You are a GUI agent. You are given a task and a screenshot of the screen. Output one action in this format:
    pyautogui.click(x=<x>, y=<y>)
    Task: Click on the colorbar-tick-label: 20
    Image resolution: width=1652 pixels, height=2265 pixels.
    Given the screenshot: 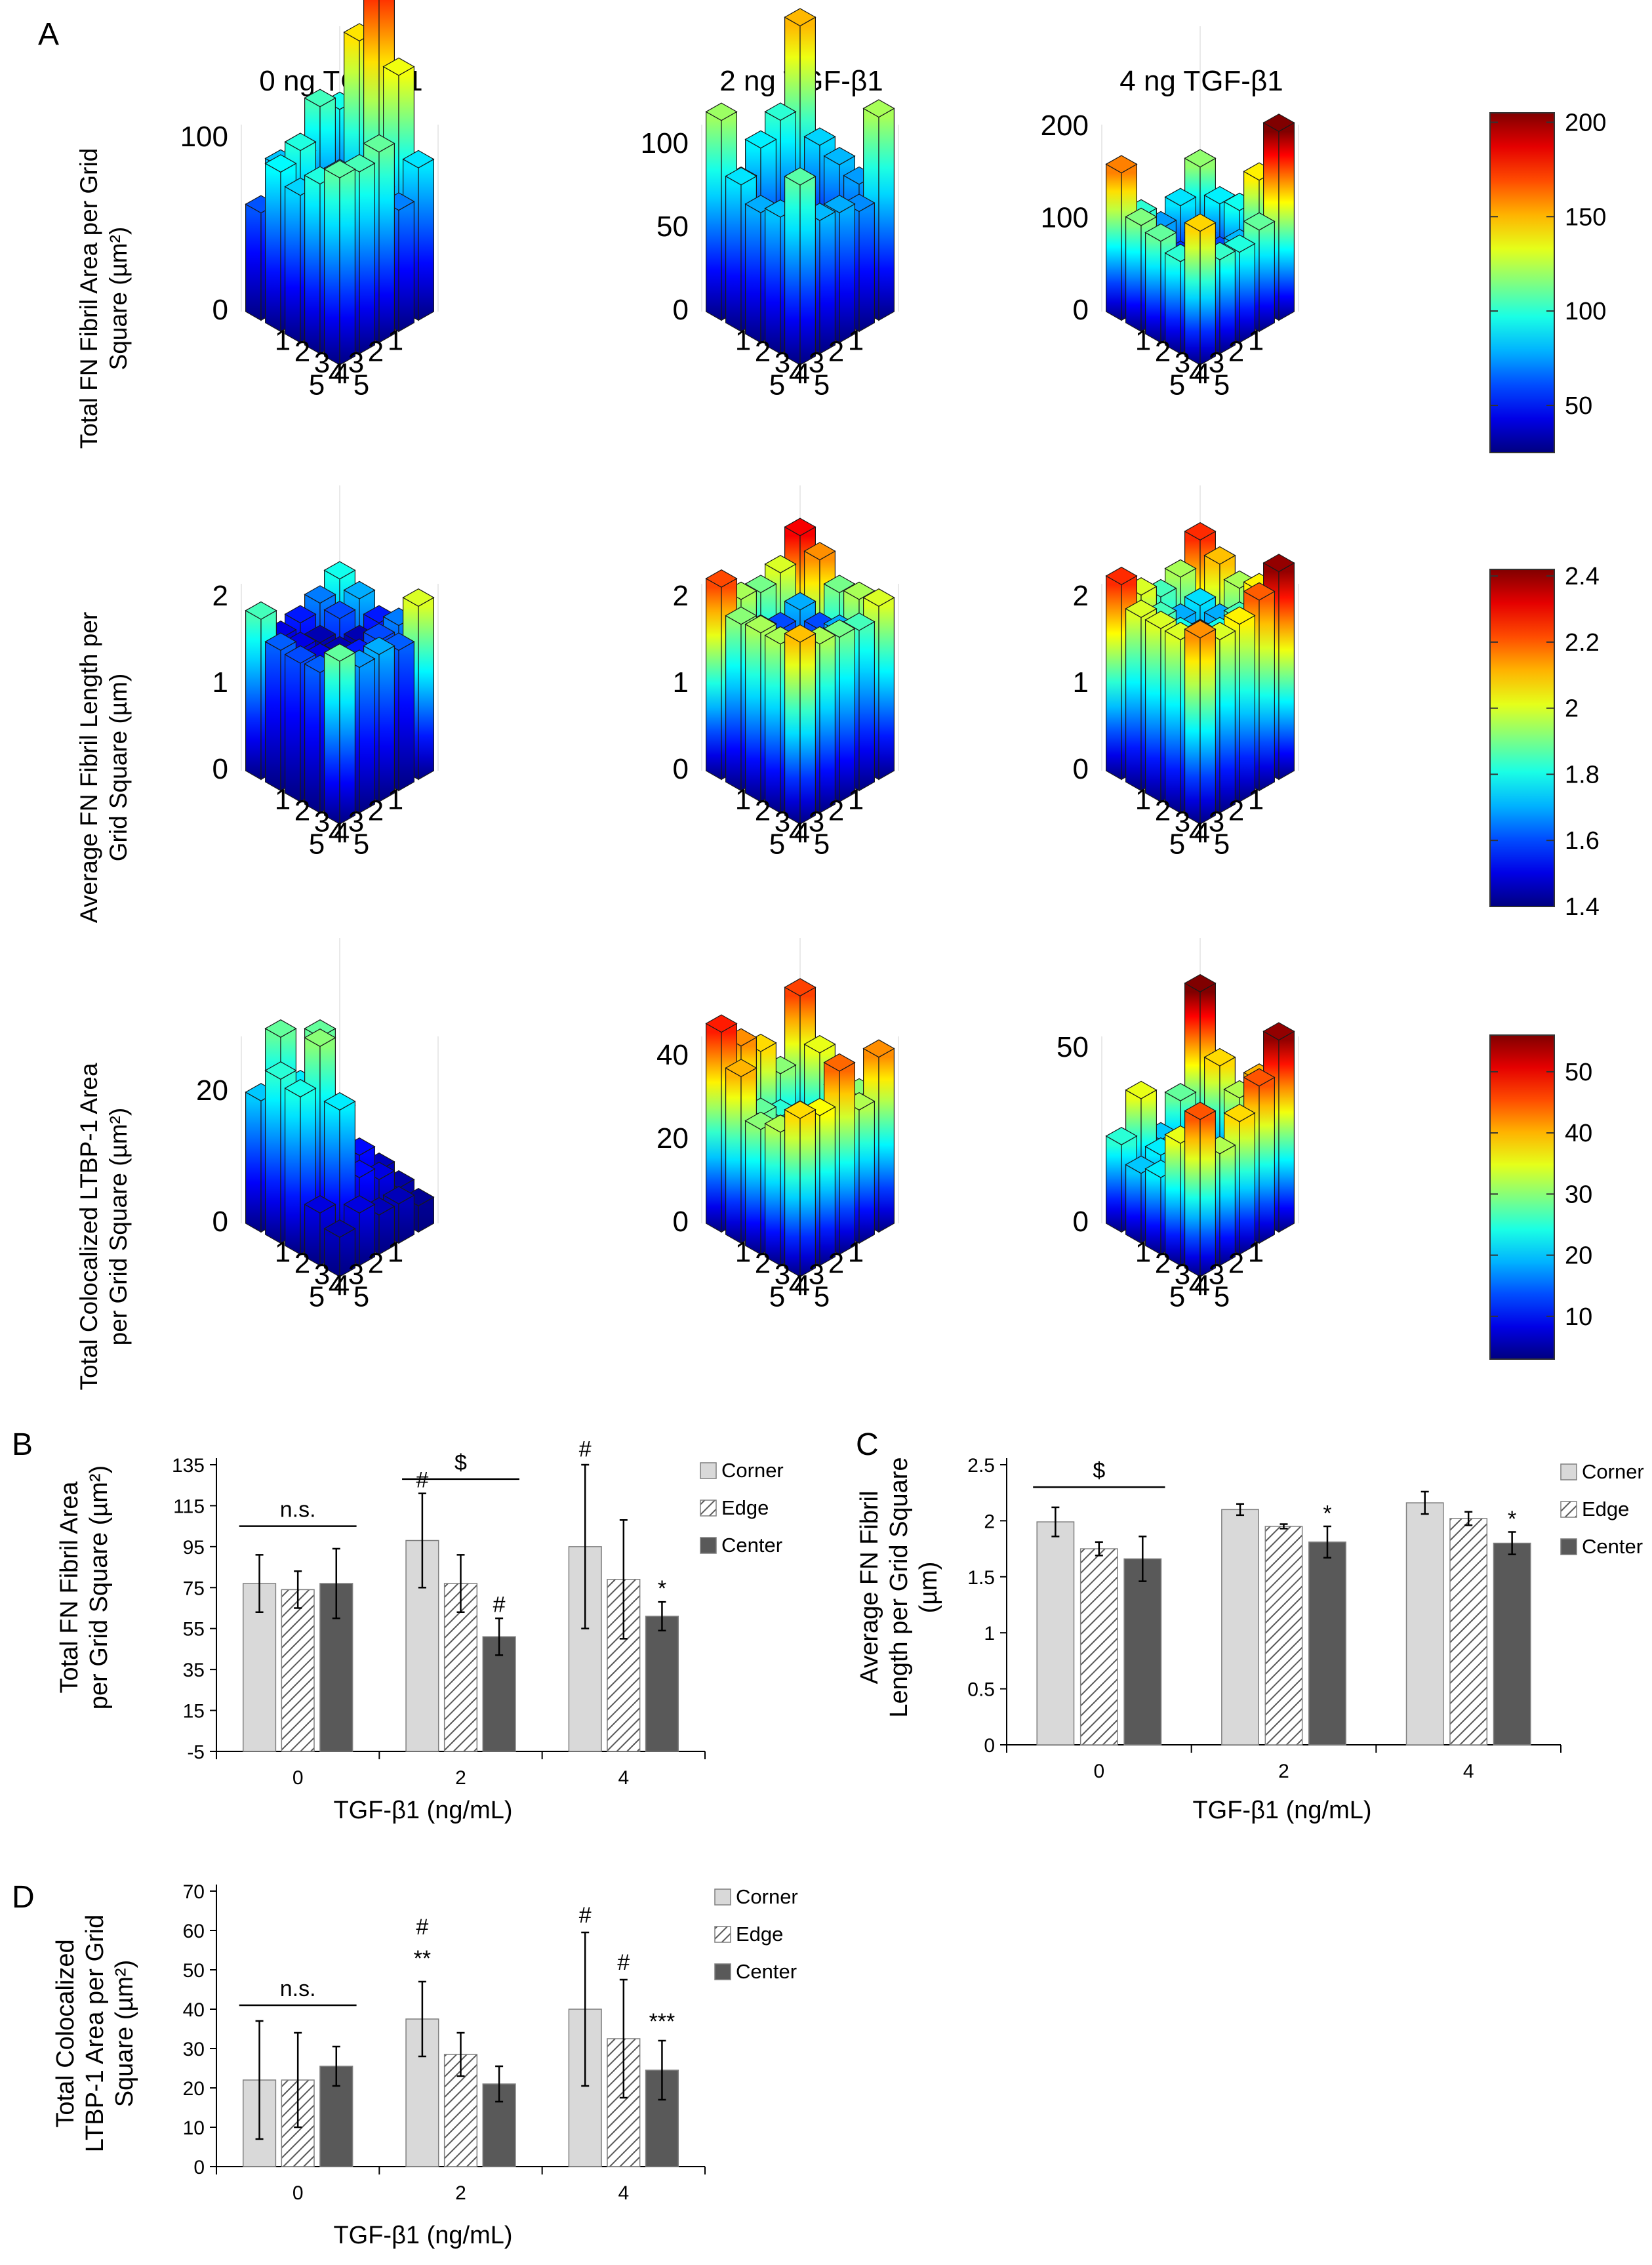 What is the action you would take?
    pyautogui.click(x=1579, y=1256)
    